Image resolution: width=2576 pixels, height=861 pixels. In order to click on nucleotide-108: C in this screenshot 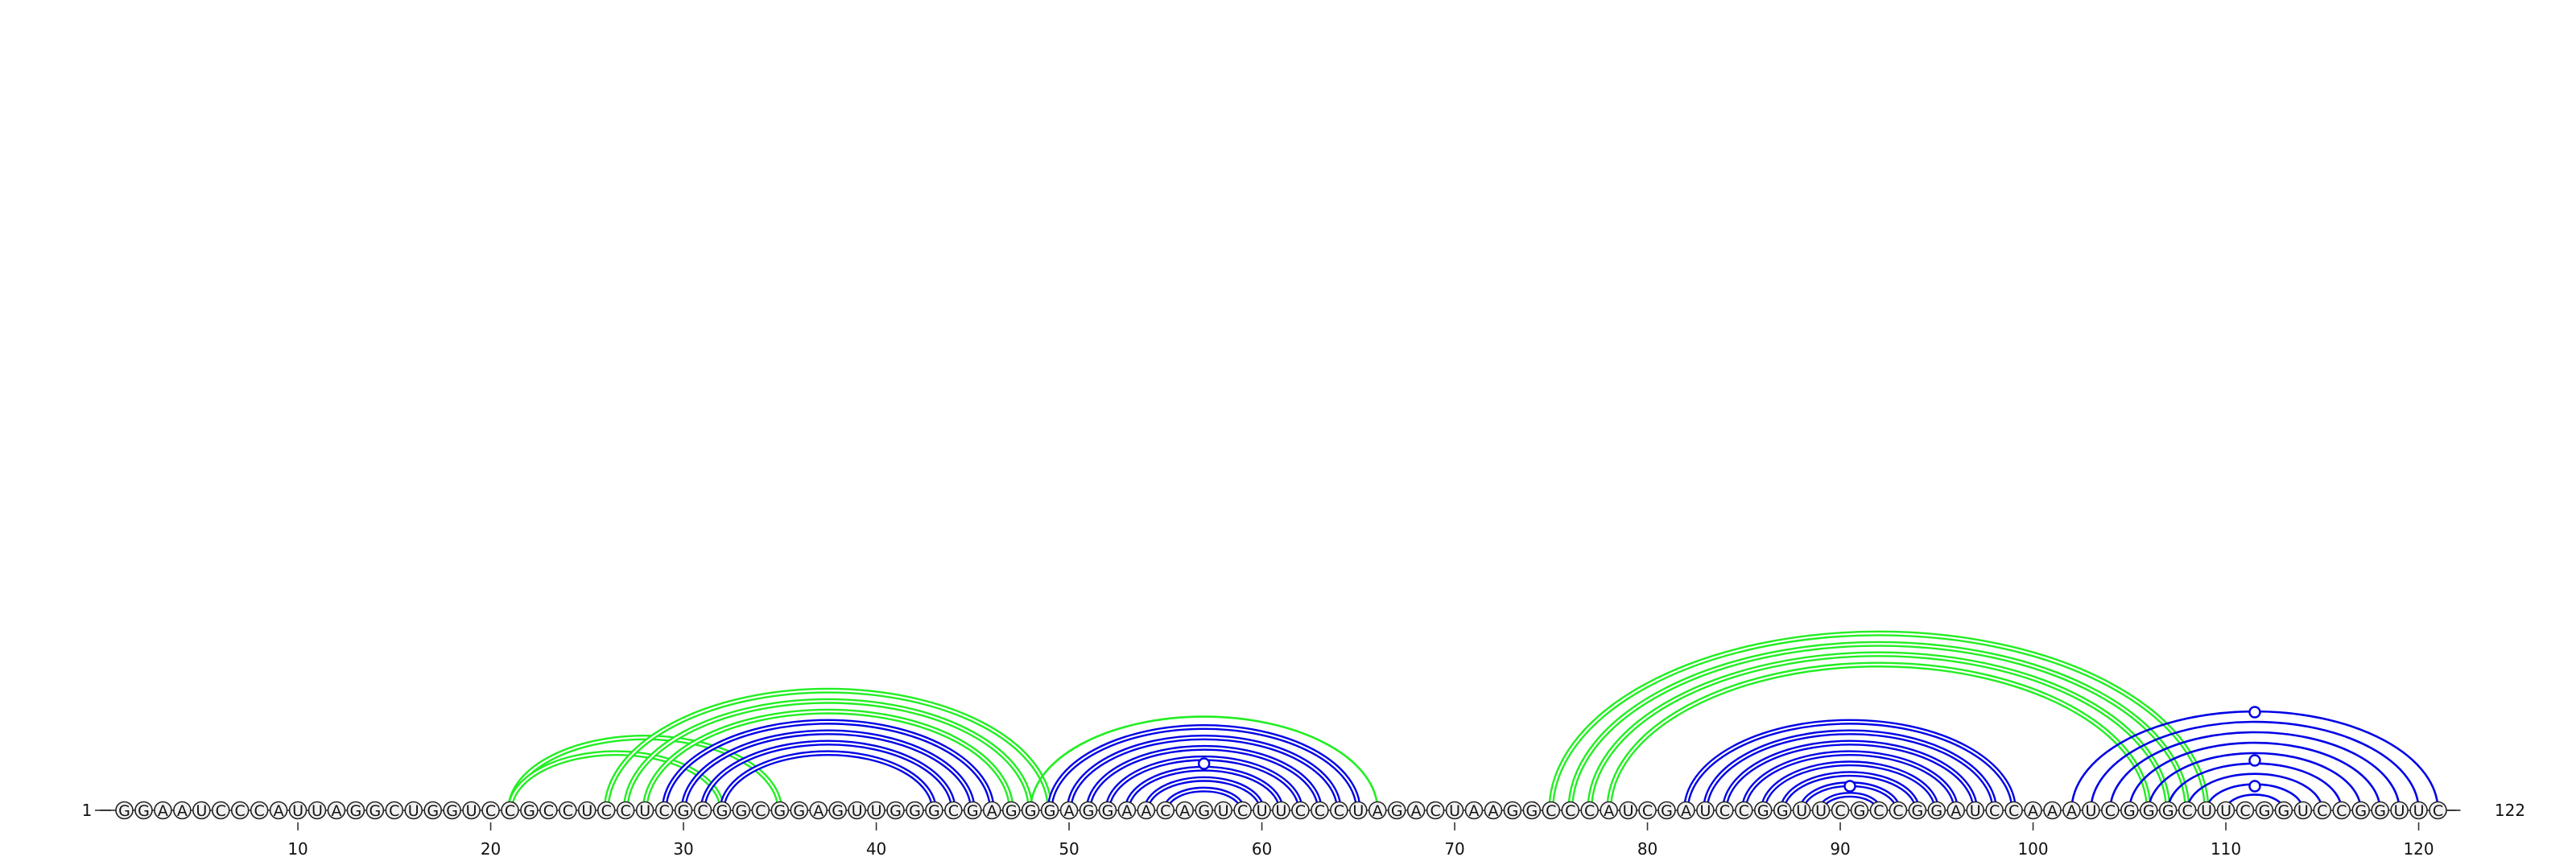, I will do `click(2187, 810)`.